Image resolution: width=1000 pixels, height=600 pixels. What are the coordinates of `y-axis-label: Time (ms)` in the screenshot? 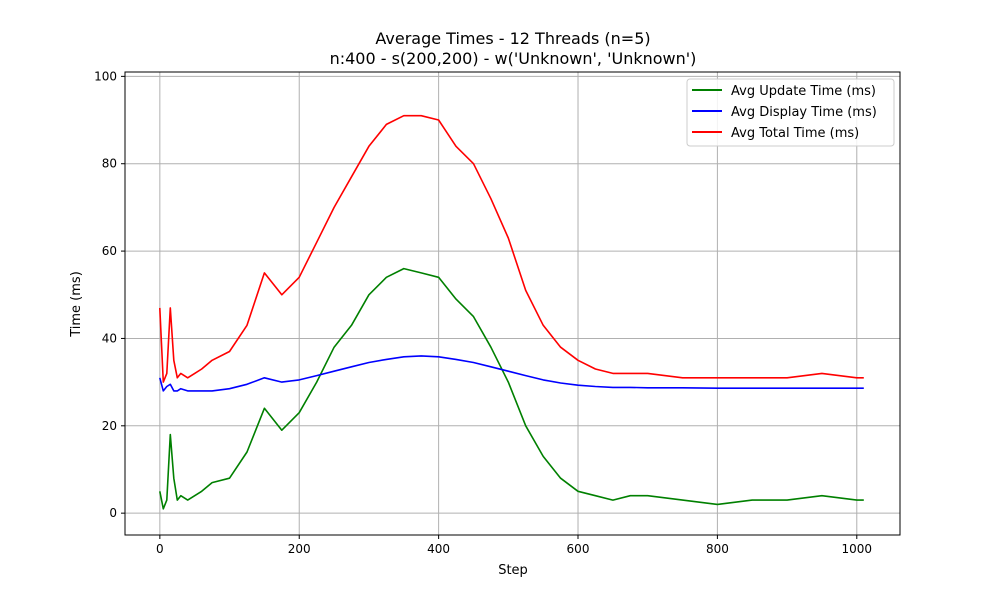 It's located at (76, 304).